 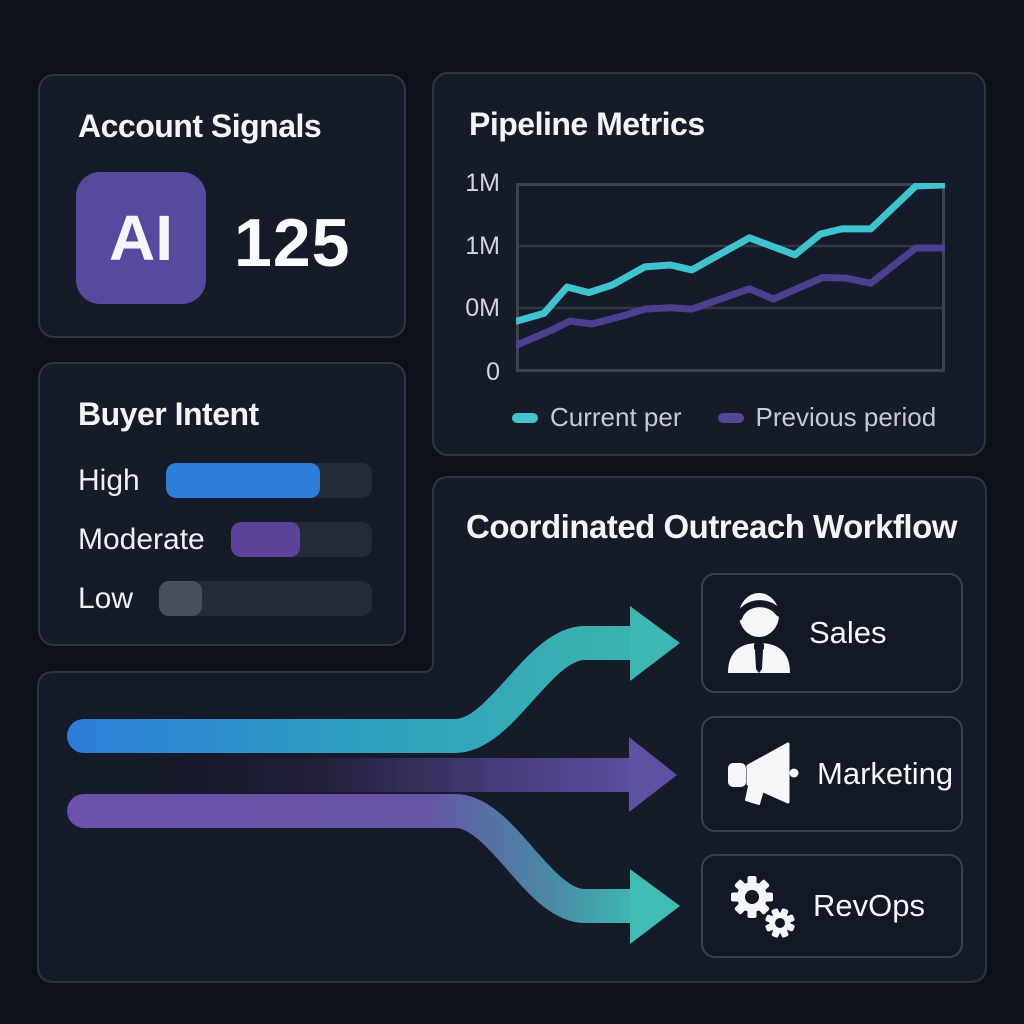 What do you see at coordinates (168, 414) in the screenshot?
I see `buyer-intent-title: Buyer Intent` at bounding box center [168, 414].